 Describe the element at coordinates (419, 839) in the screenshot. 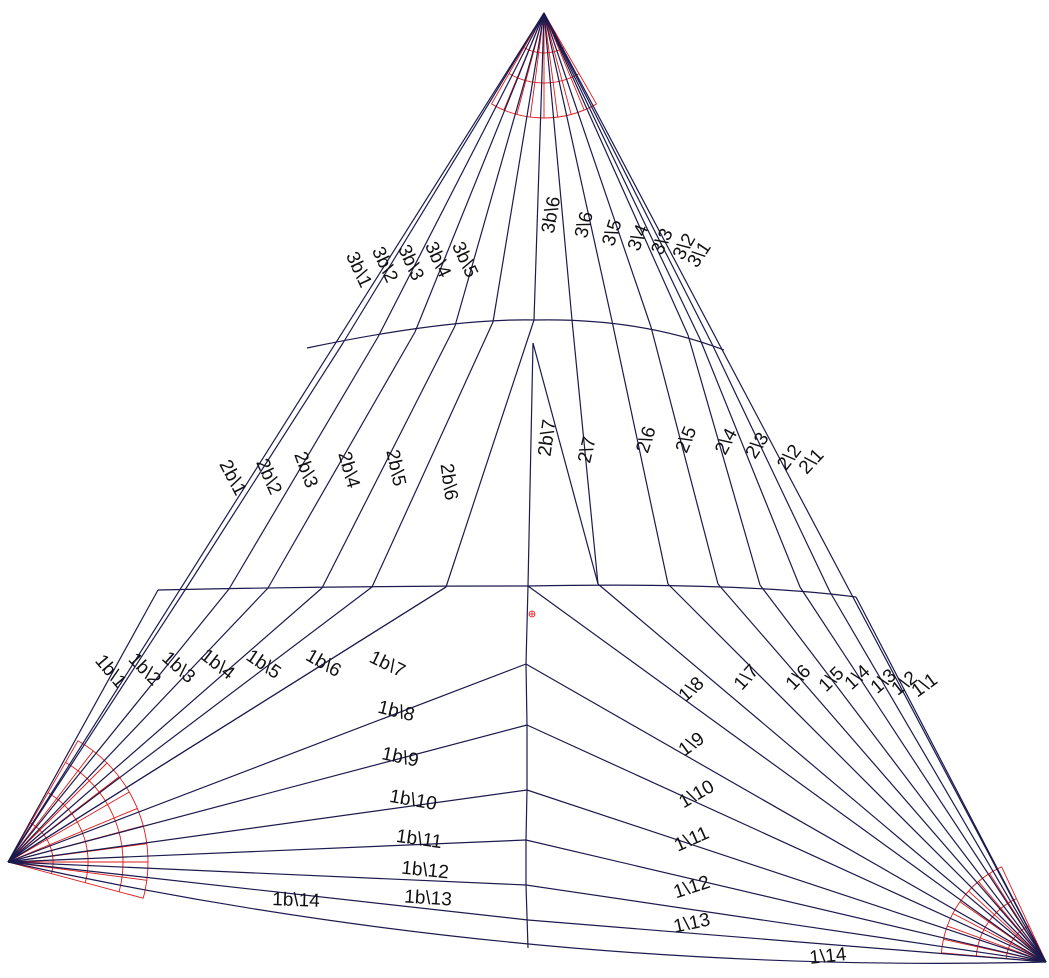

I see `label-bottom-left-horizontal: 1b\11` at that location.